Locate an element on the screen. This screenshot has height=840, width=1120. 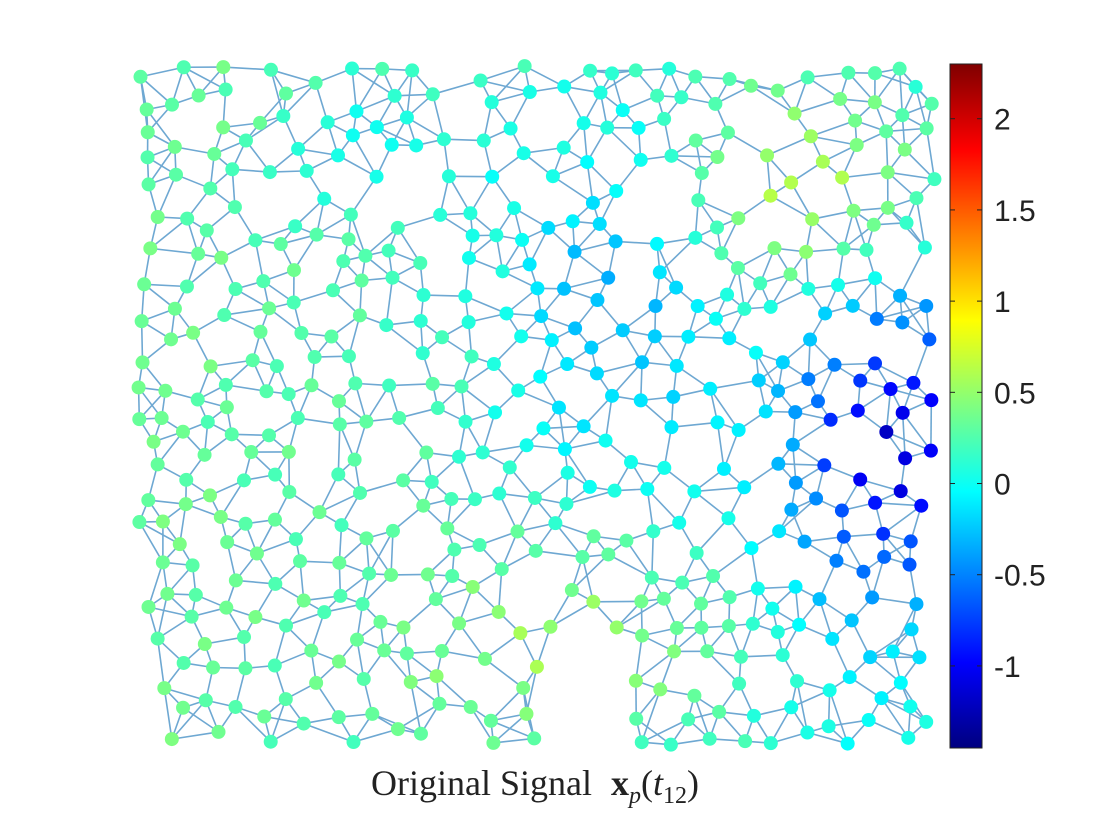
title-math-x: x is located at coordinates (620, 783).